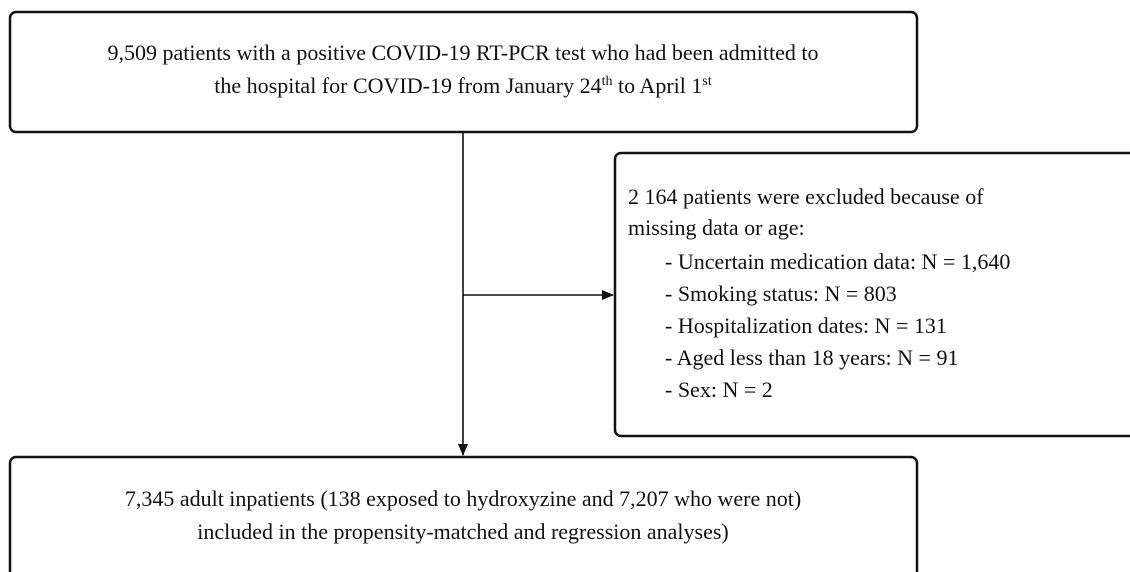 This screenshot has width=1130, height=572. What do you see at coordinates (658, 85) in the screenshot?
I see `text: to April 1` at bounding box center [658, 85].